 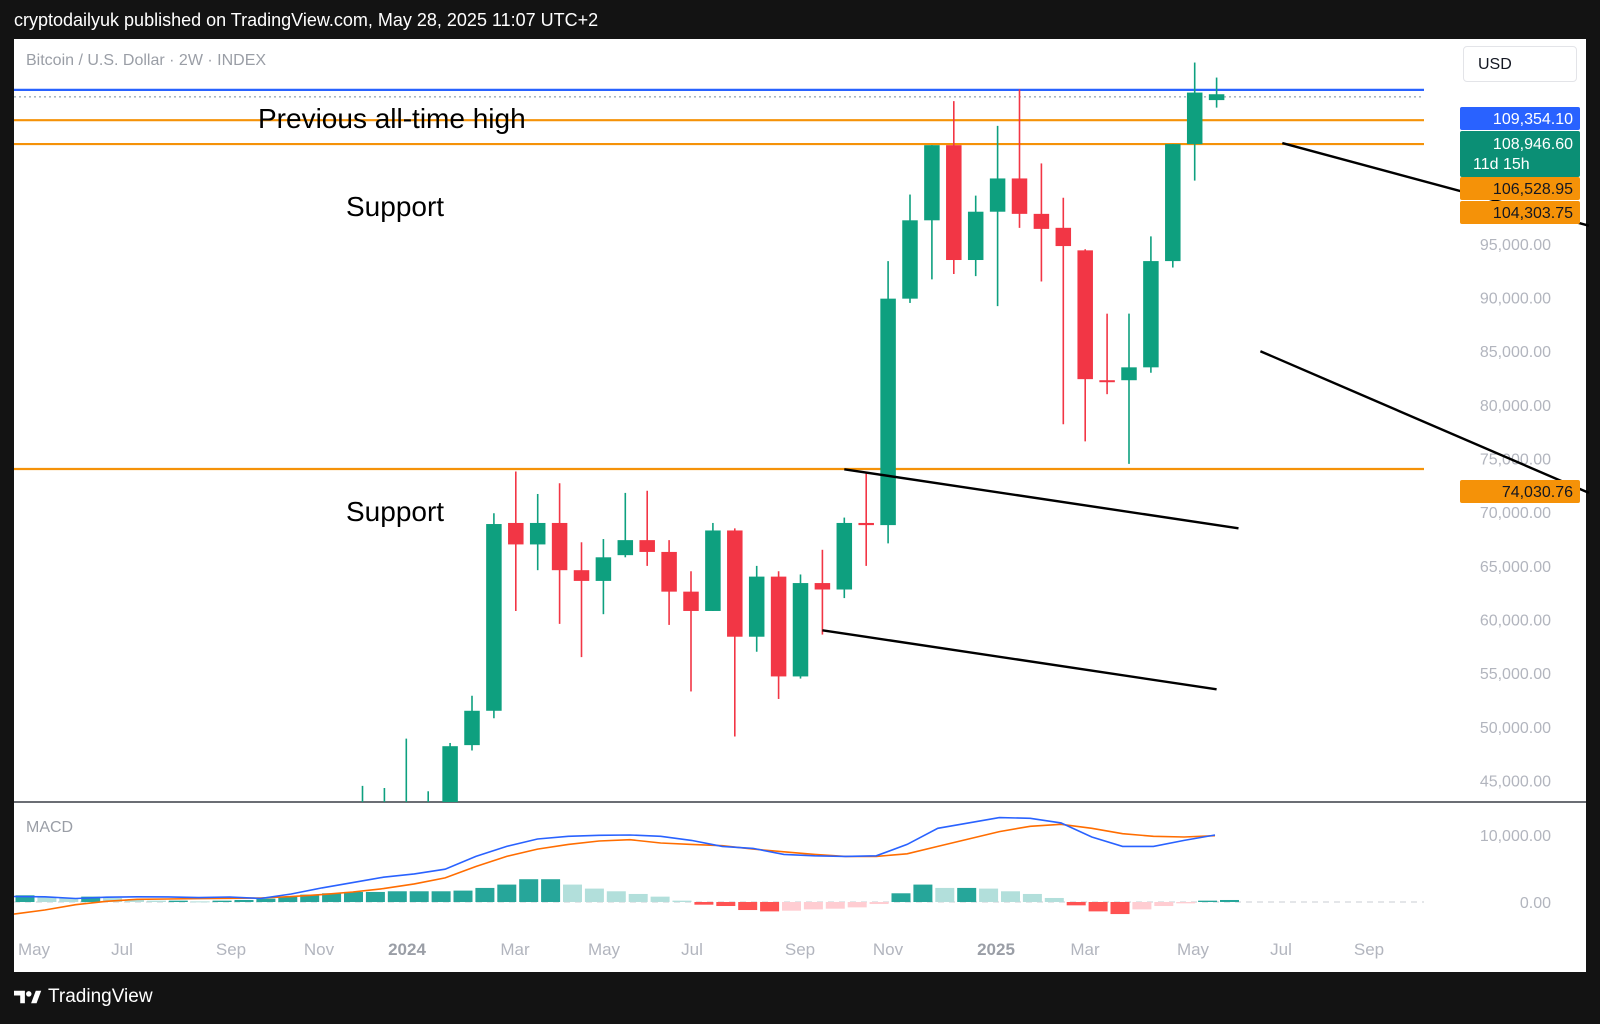 I want to click on badge-countdown: 11d 15h, so click(x=1501, y=164).